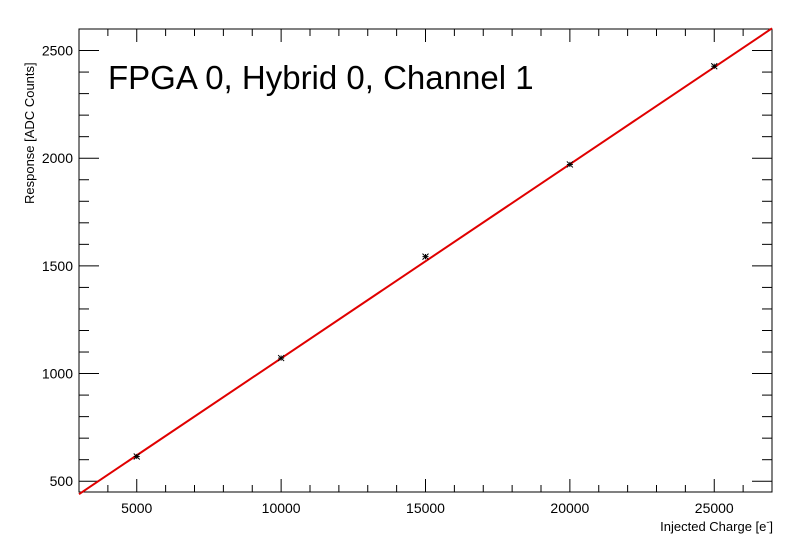  What do you see at coordinates (136, 508) in the screenshot?
I see `x-tick-label: 5000` at bounding box center [136, 508].